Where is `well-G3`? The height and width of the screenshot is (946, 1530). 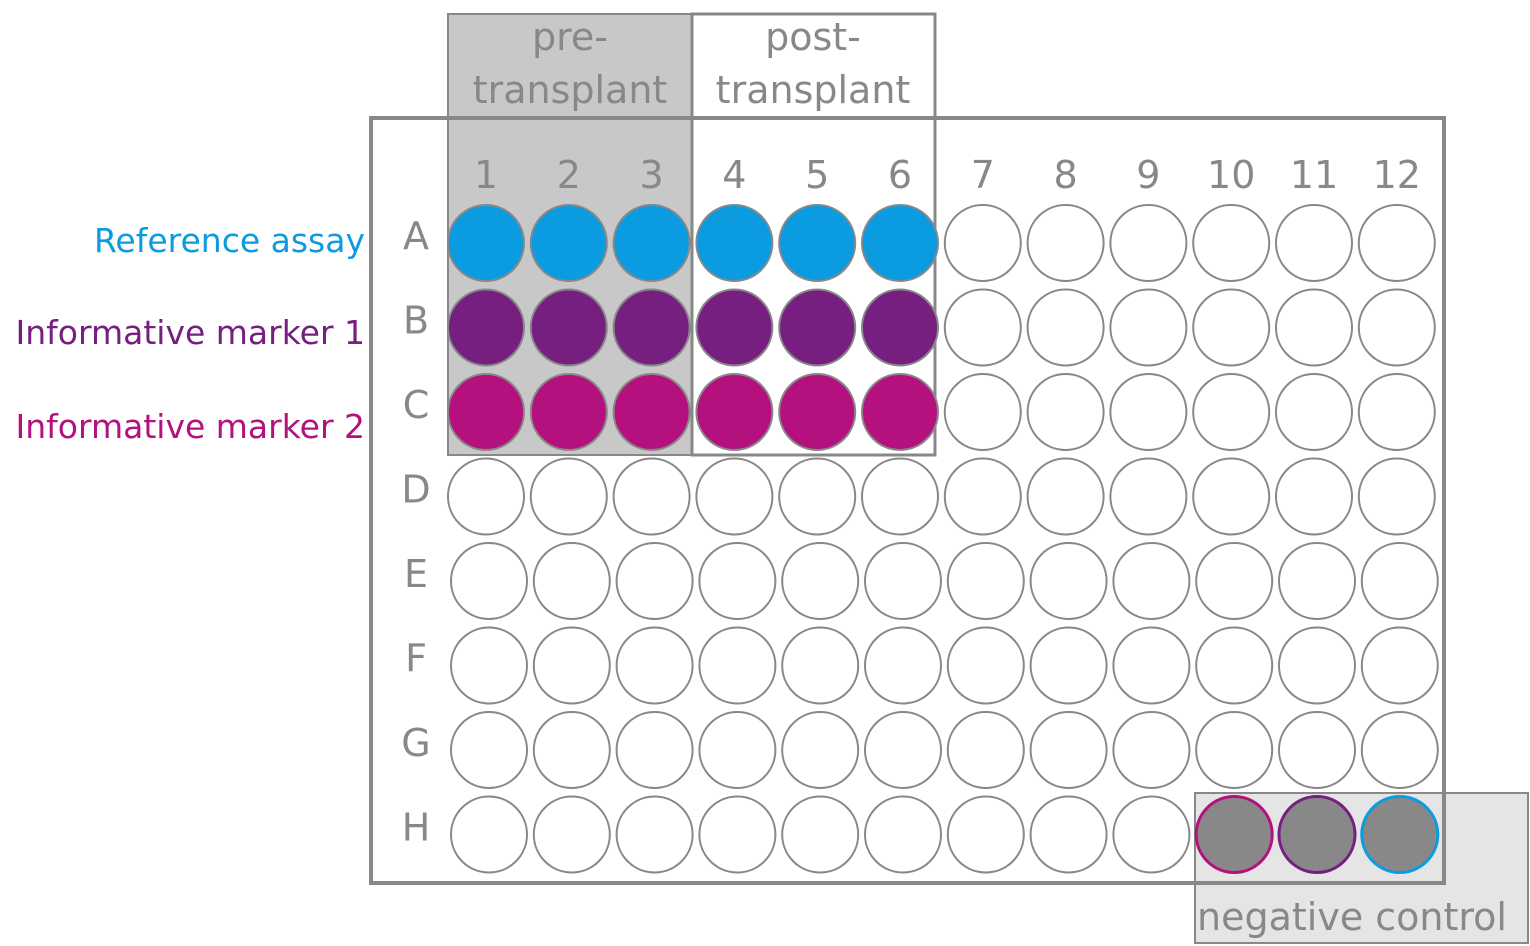 well-G3 is located at coordinates (654, 750).